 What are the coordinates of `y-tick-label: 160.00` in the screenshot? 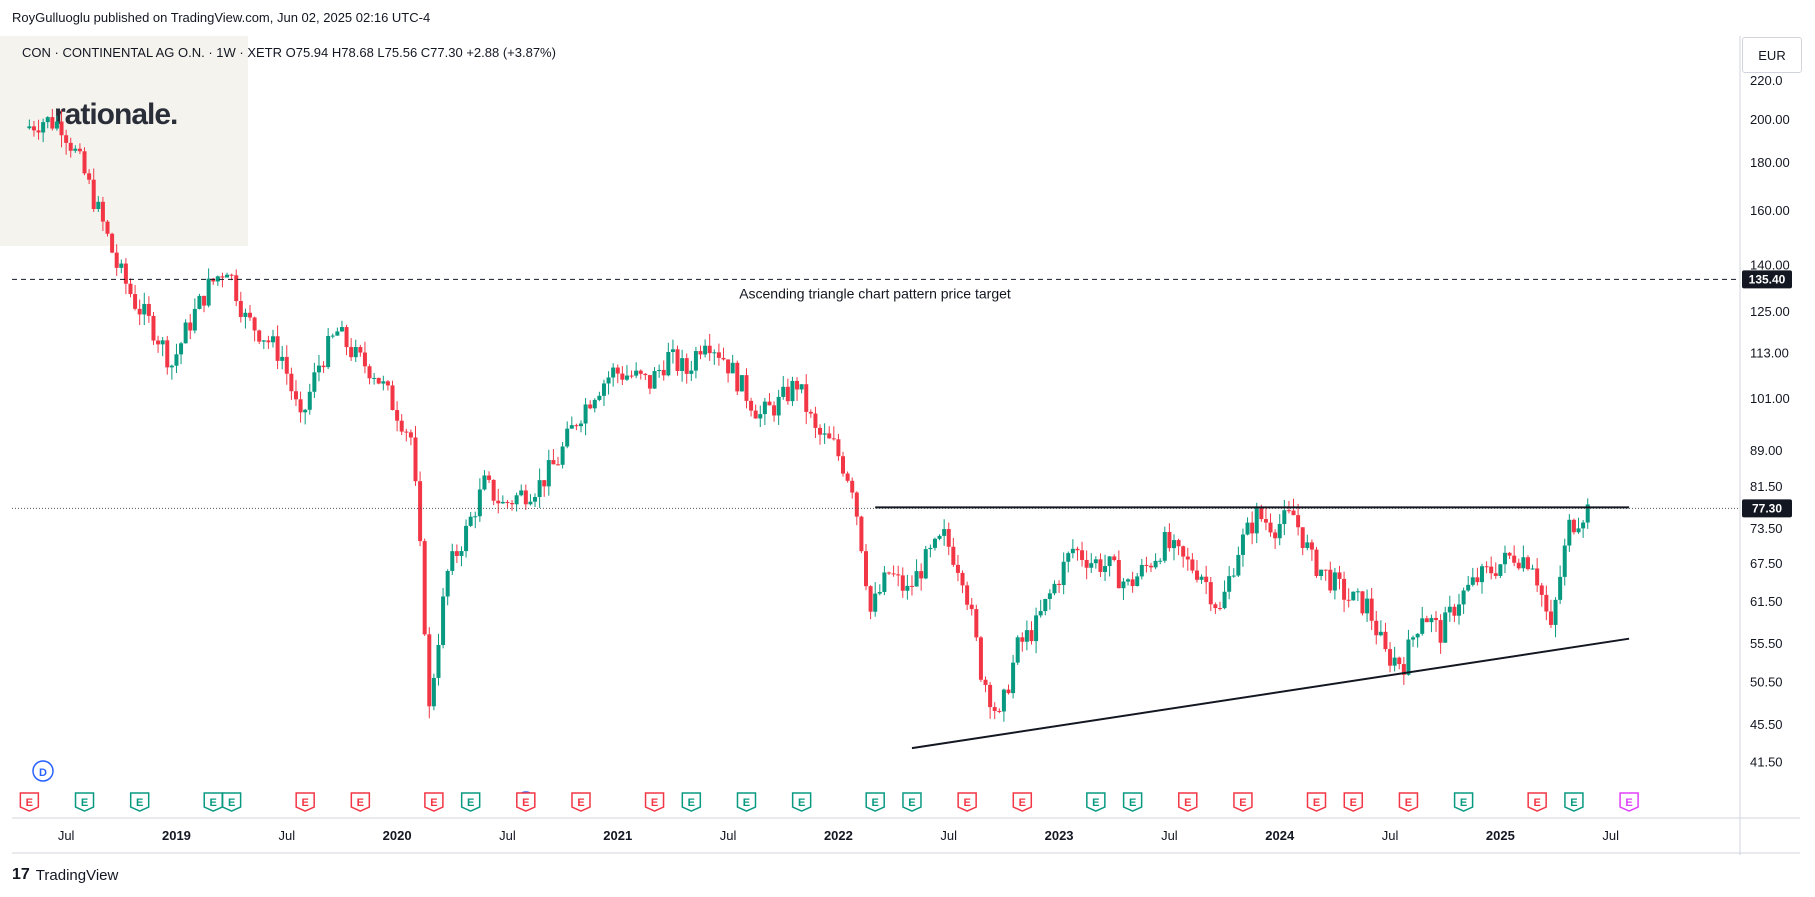 It's located at (1770, 210).